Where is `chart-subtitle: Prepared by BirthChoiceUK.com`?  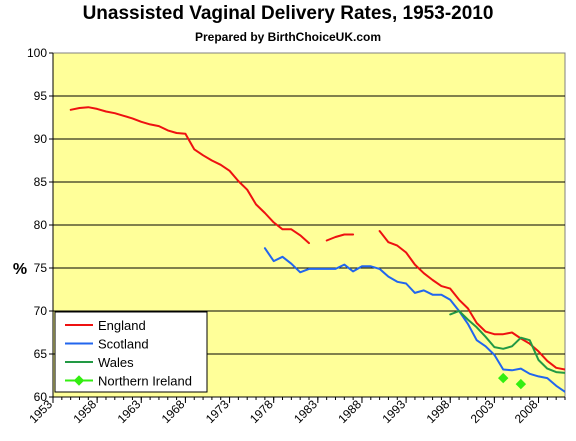 chart-subtitle: Prepared by BirthChoiceUK.com is located at coordinates (288, 37).